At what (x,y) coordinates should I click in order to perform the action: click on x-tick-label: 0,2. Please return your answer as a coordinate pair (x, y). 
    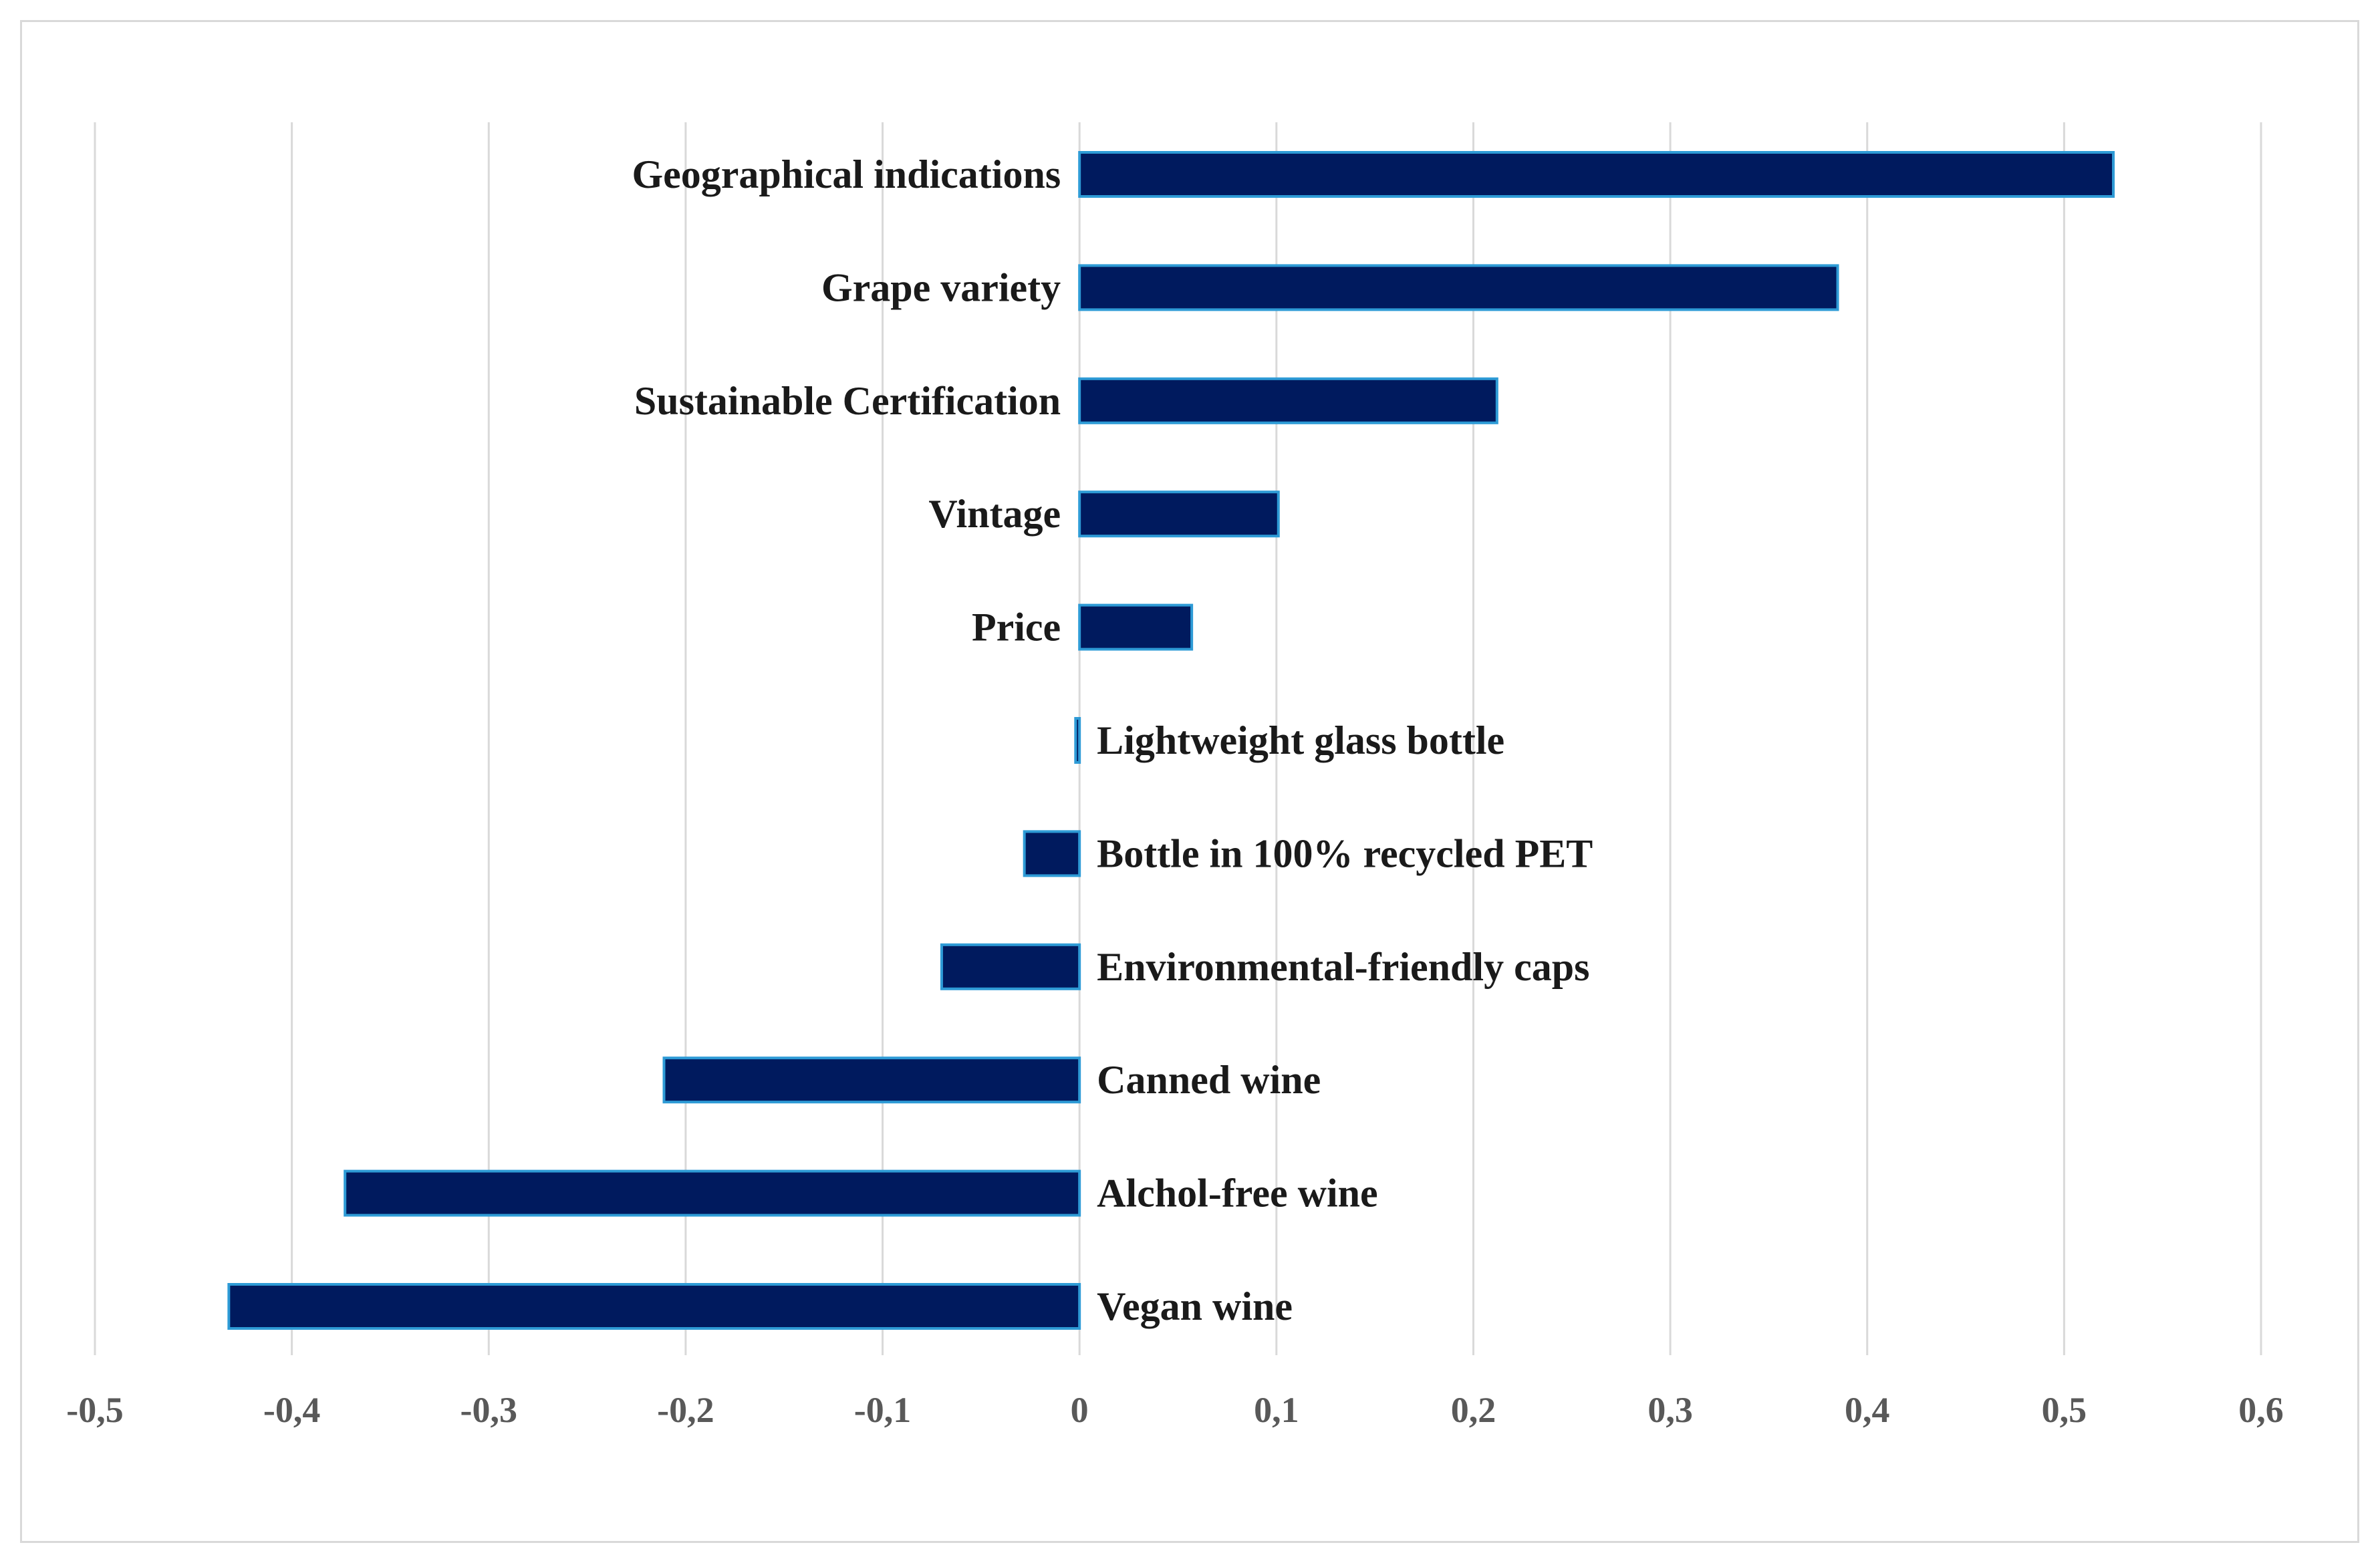
    Looking at the image, I should click on (1473, 1410).